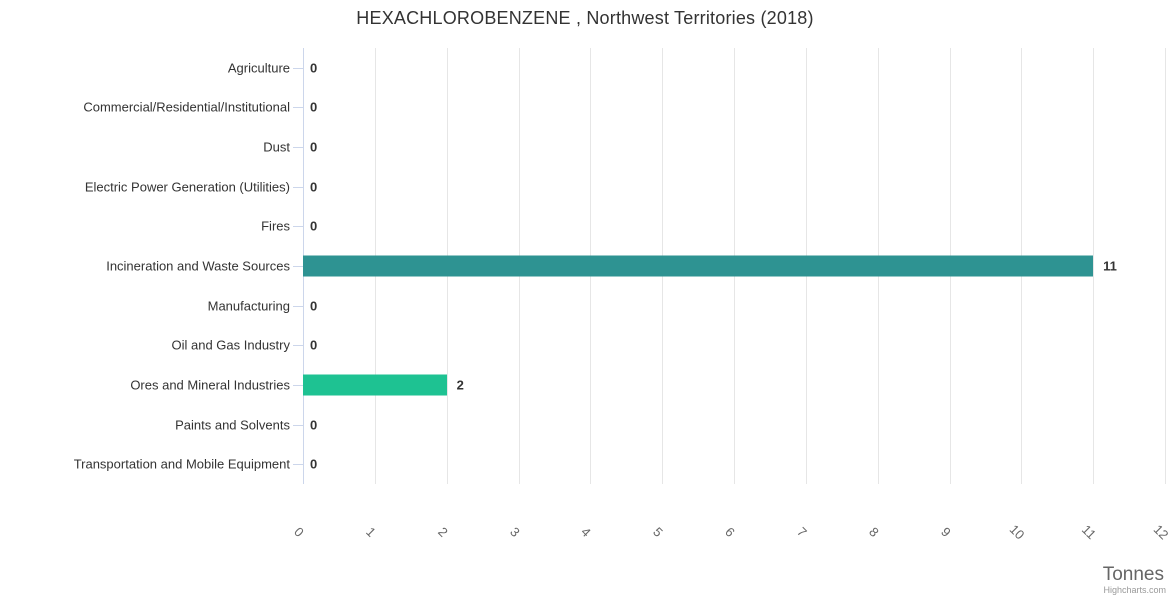  What do you see at coordinates (275, 226) in the screenshot?
I see `category-label: Fires` at bounding box center [275, 226].